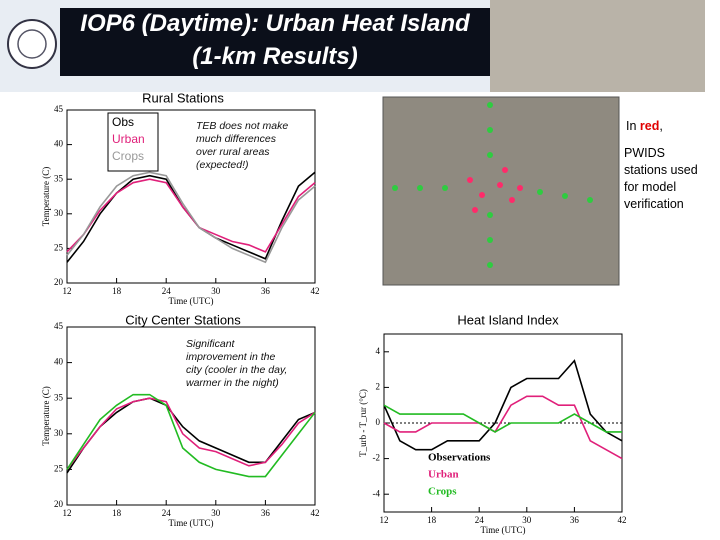 The width and height of the screenshot is (720, 540). I want to click on note-text: In red,, so click(644, 126).